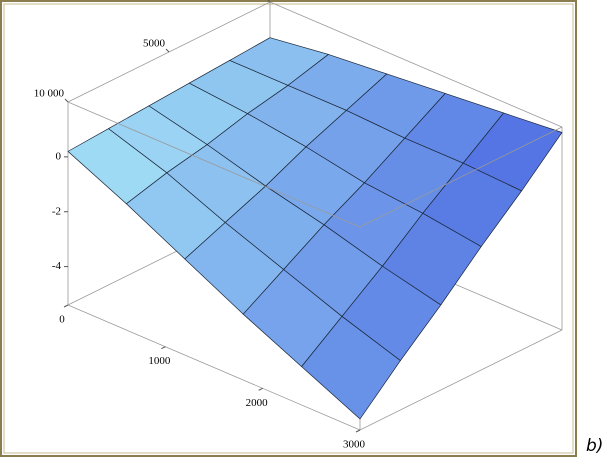  I want to click on y-tick-label: 10 000, so click(49, 94).